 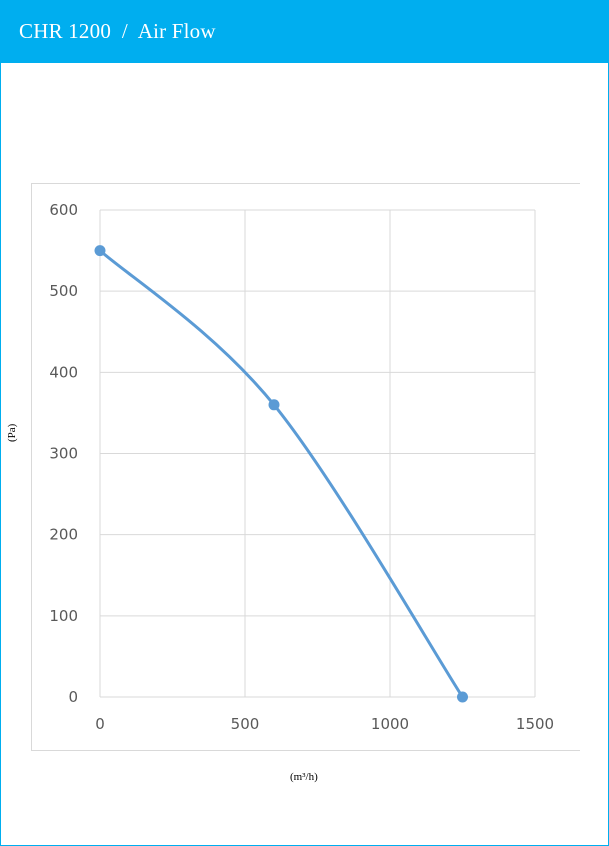 What do you see at coordinates (390, 724) in the screenshot?
I see `x-tick-label: 1000` at bounding box center [390, 724].